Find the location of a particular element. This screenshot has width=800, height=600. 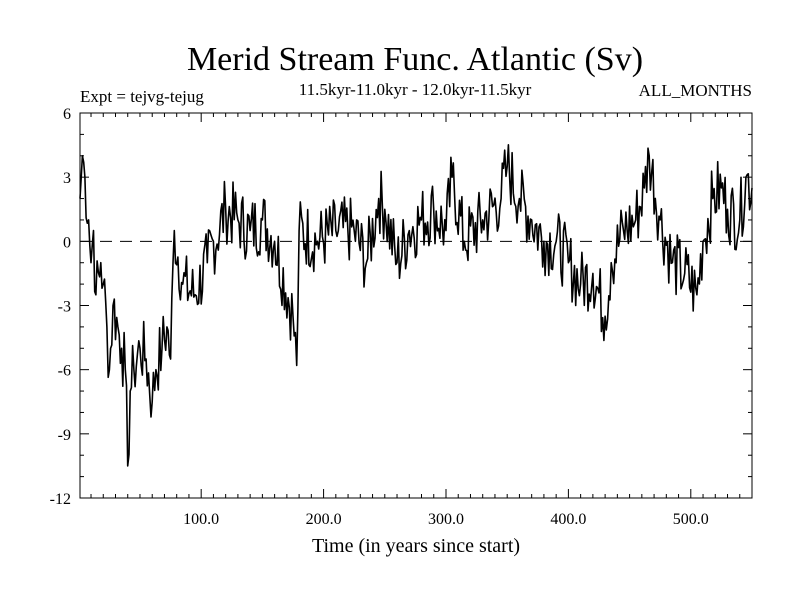

y-tick-label: 3 is located at coordinates (67, 178).